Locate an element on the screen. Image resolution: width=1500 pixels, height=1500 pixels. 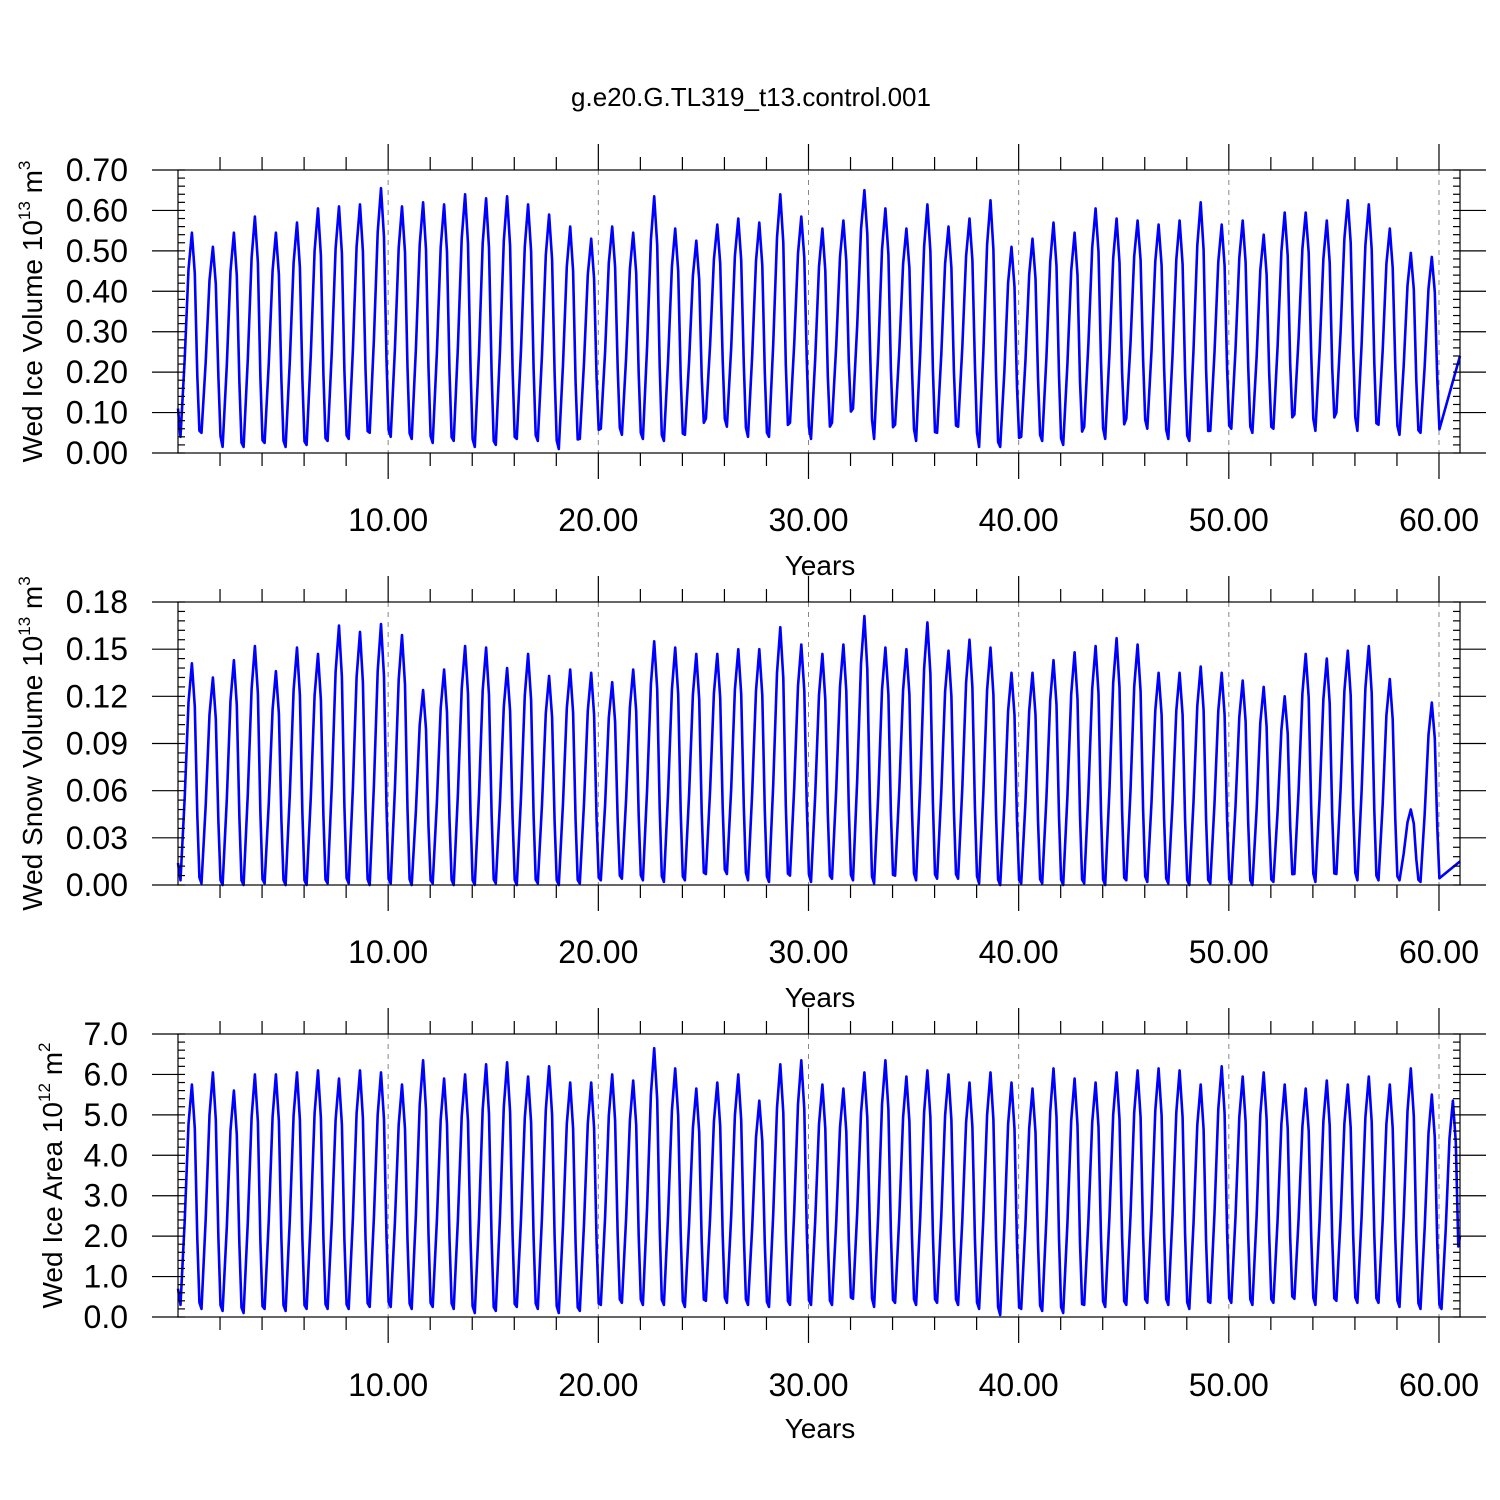
y-tick-label: 0.70 is located at coordinates (97, 170).